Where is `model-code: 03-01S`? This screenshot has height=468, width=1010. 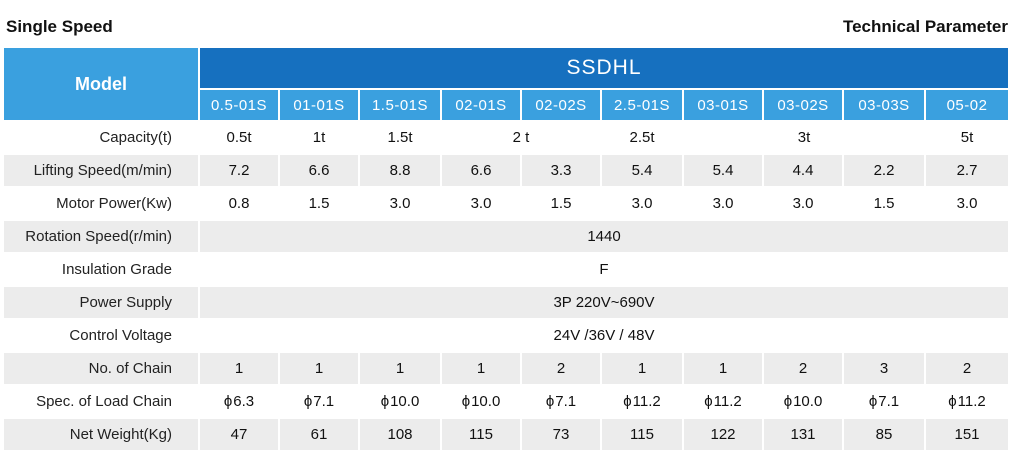
model-code: 03-01S is located at coordinates (723, 105).